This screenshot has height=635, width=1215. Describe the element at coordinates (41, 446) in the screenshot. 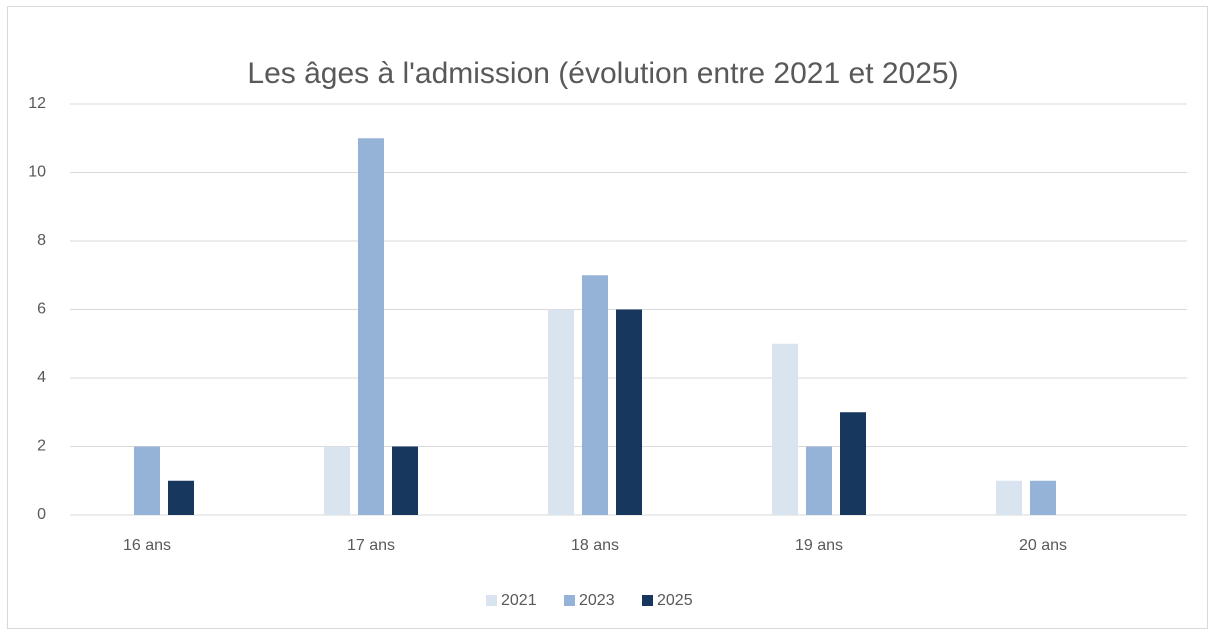

I see `y-tick-label: 2` at that location.